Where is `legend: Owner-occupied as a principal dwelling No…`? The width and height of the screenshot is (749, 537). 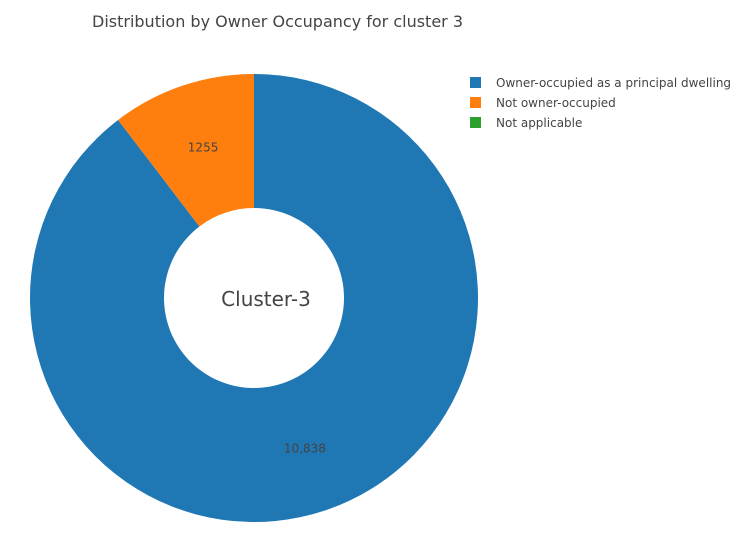 legend: Owner-occupied as a principal dwelling No… is located at coordinates (600, 103).